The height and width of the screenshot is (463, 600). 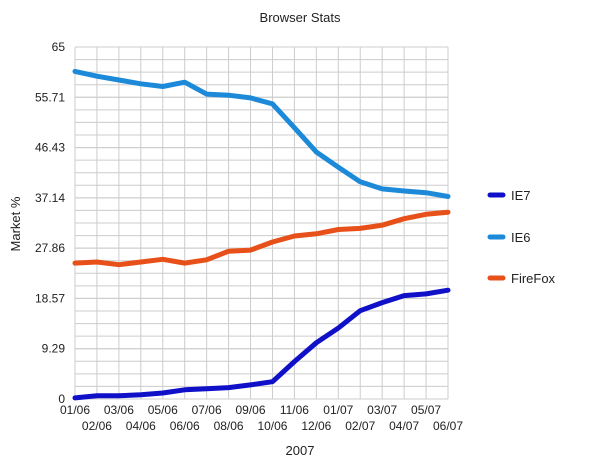 What do you see at coordinates (404, 426) in the screenshot?
I see `x-tick-label: 04/07` at bounding box center [404, 426].